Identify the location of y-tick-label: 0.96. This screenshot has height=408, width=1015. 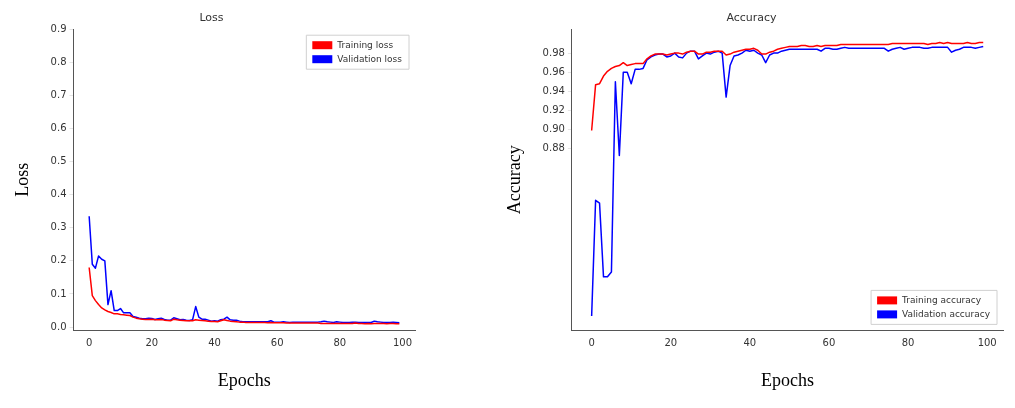
(553, 71).